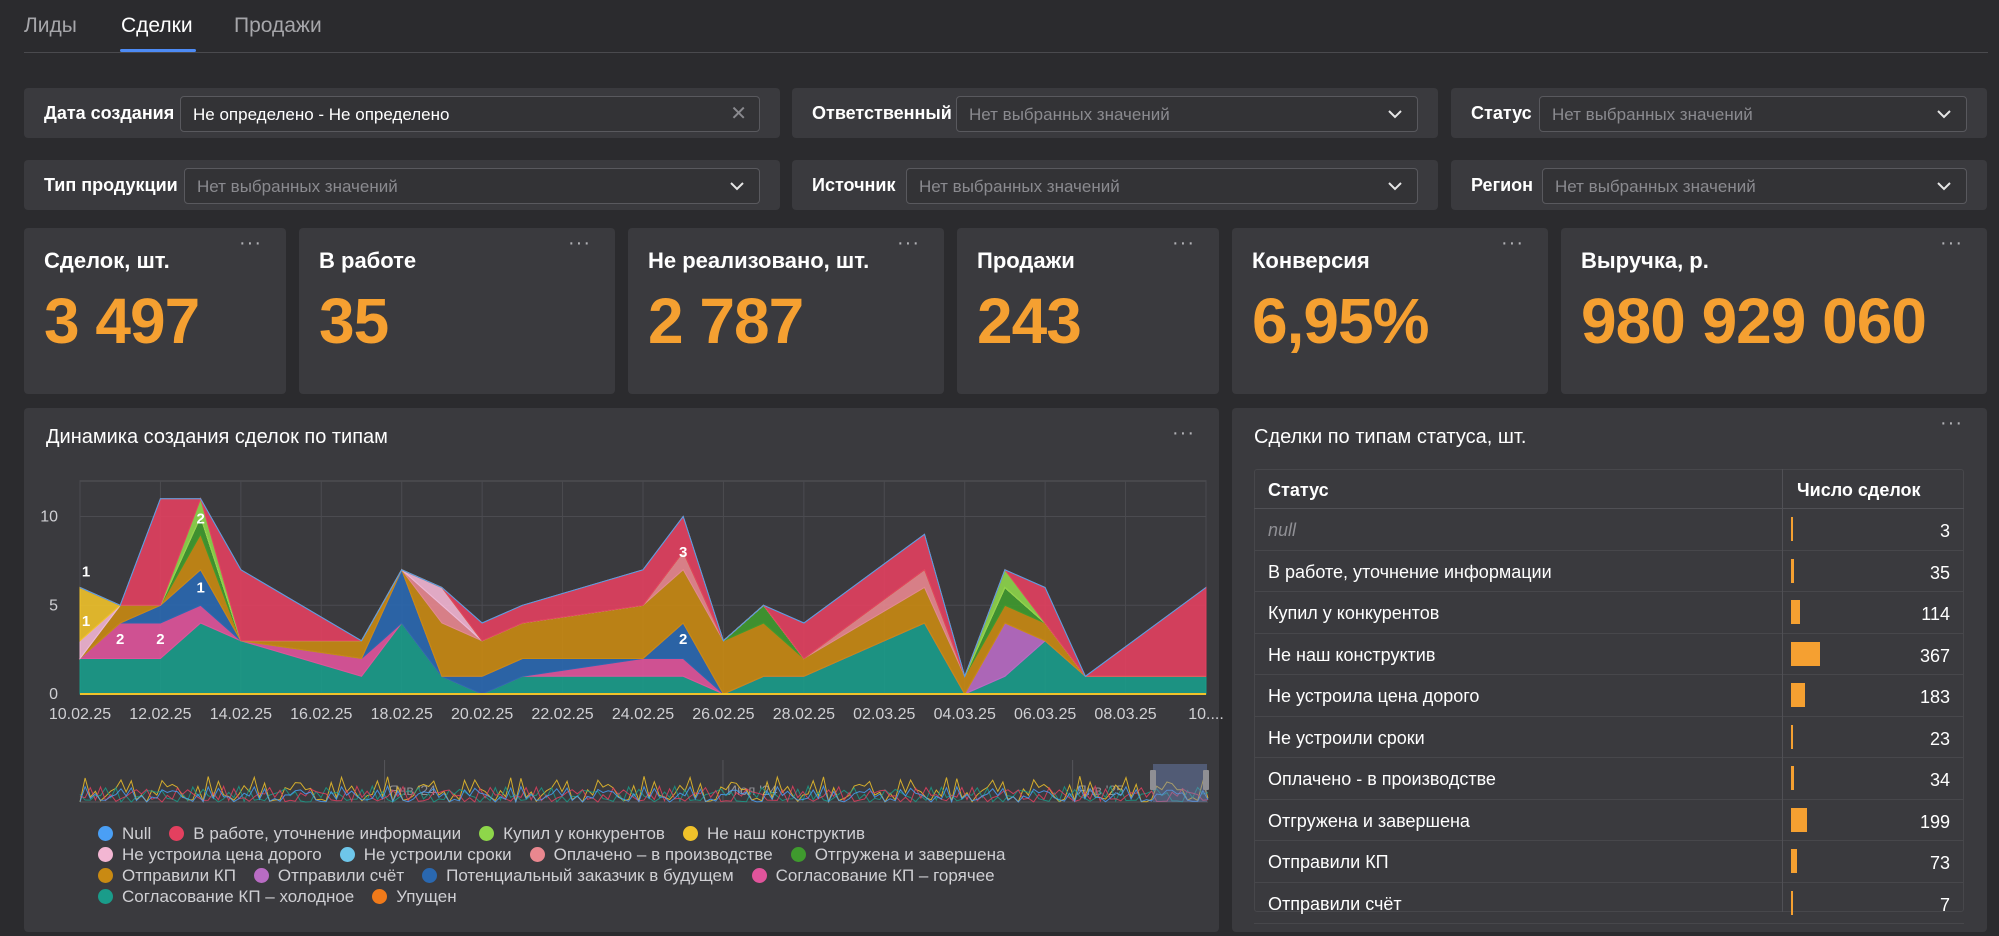 The height and width of the screenshot is (936, 1999). Describe the element at coordinates (1934, 697) in the screenshot. I see `count-cell: 183` at that location.